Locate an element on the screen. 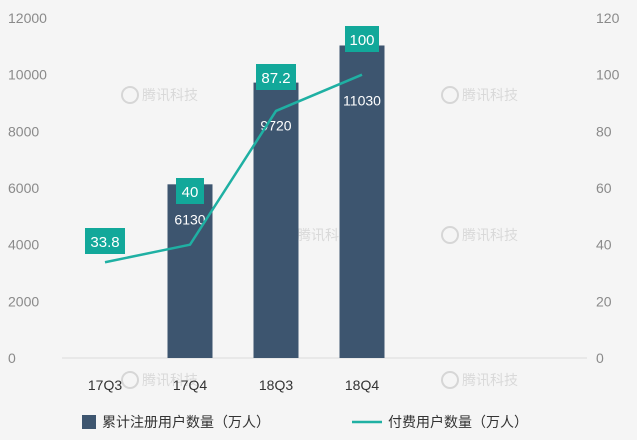 This screenshot has width=637, height=440. line-value-label: 100 is located at coordinates (361, 40).